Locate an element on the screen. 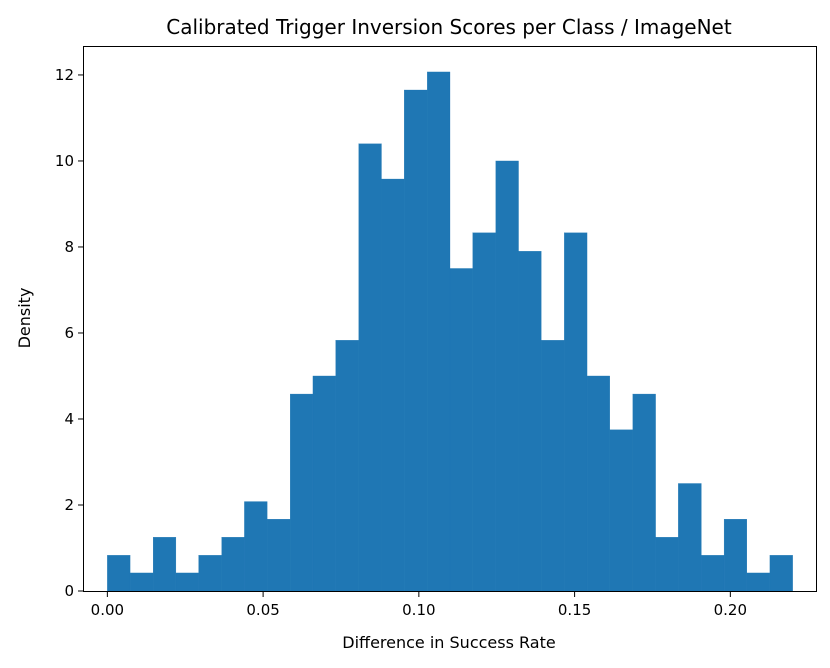 Image resolution: width=830 pixels, height=668 pixels. x-axis-label: Difference in Success Rate is located at coordinates (448, 642).